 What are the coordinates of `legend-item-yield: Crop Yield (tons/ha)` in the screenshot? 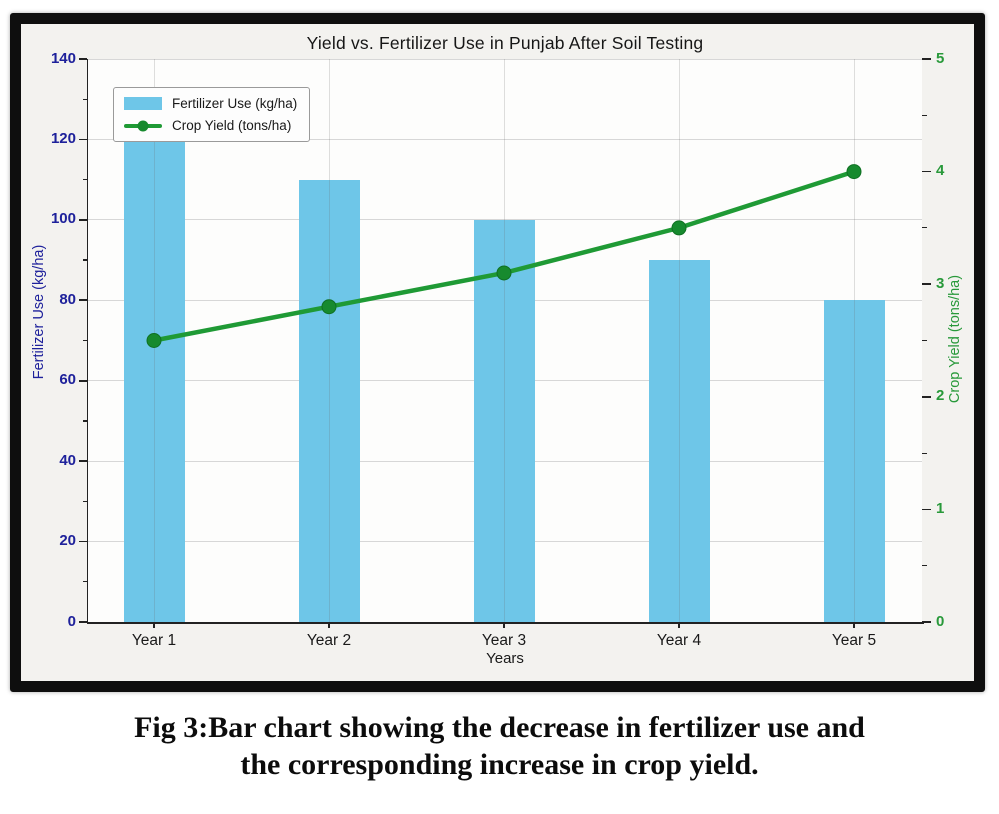 It's located at (210, 125).